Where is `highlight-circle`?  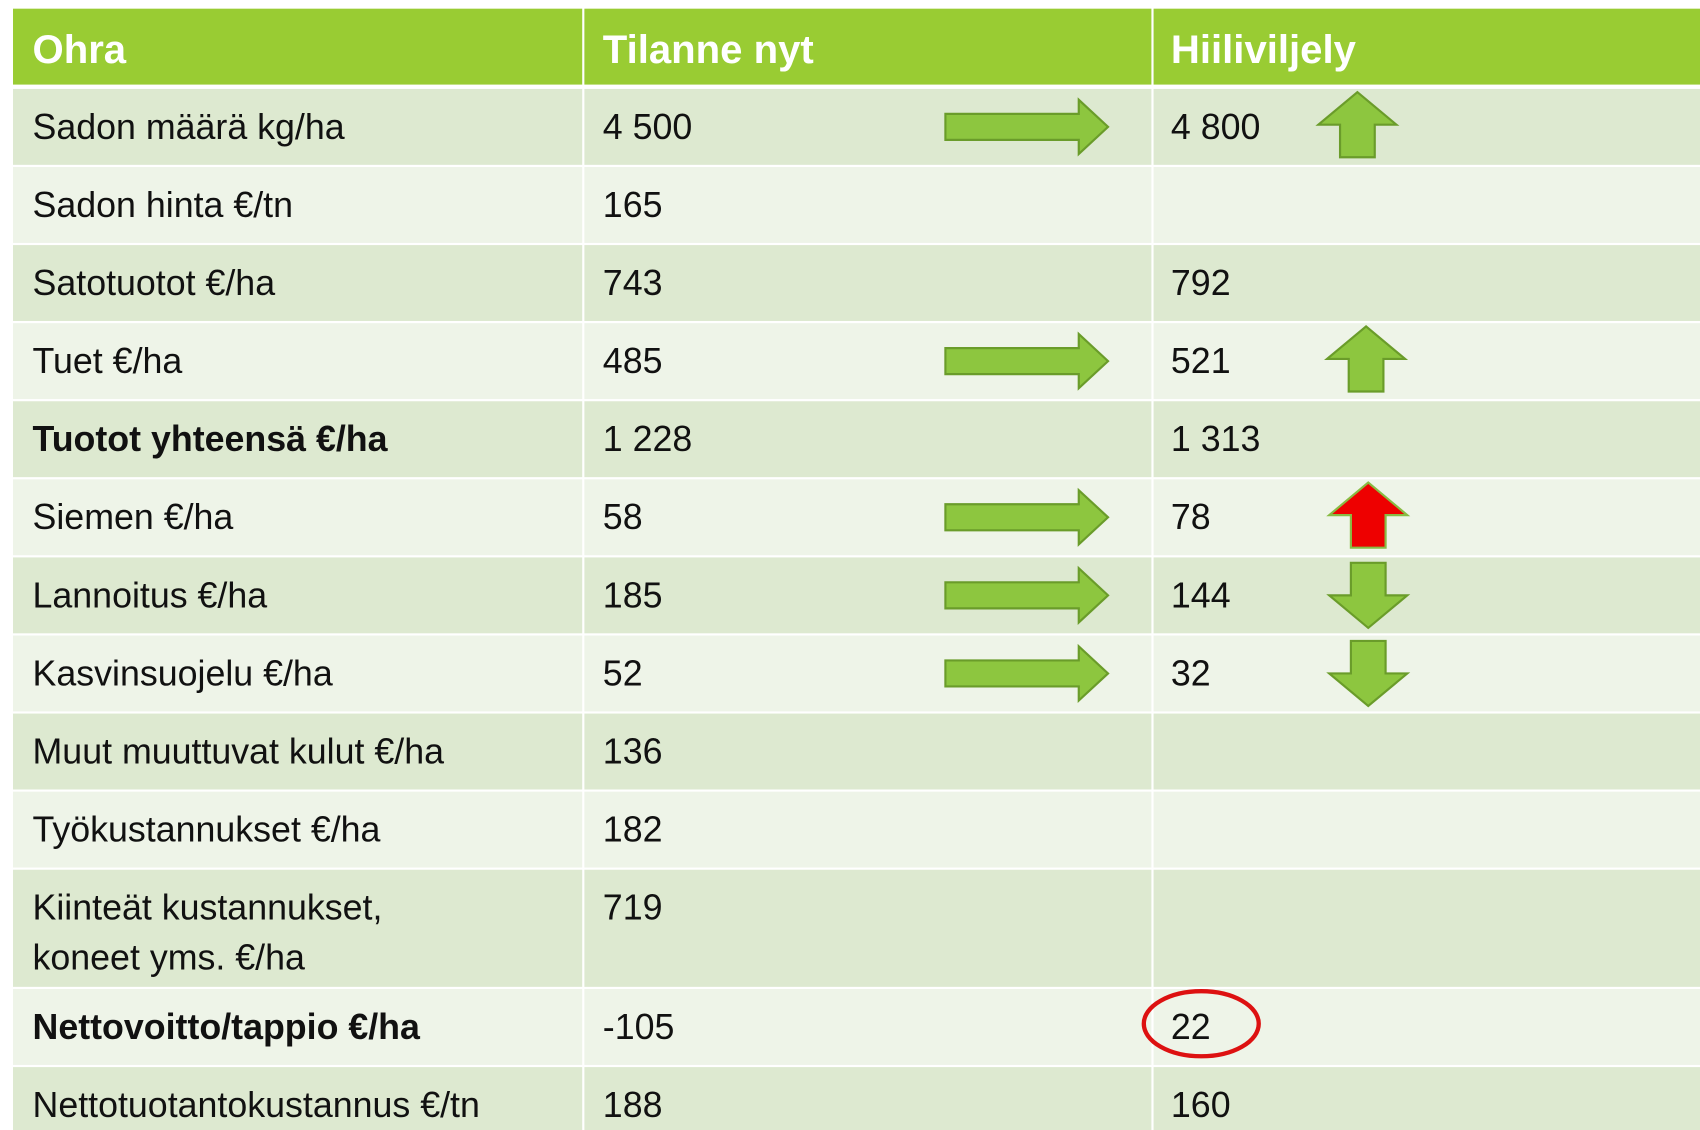
highlight-circle is located at coordinates (1201, 1024).